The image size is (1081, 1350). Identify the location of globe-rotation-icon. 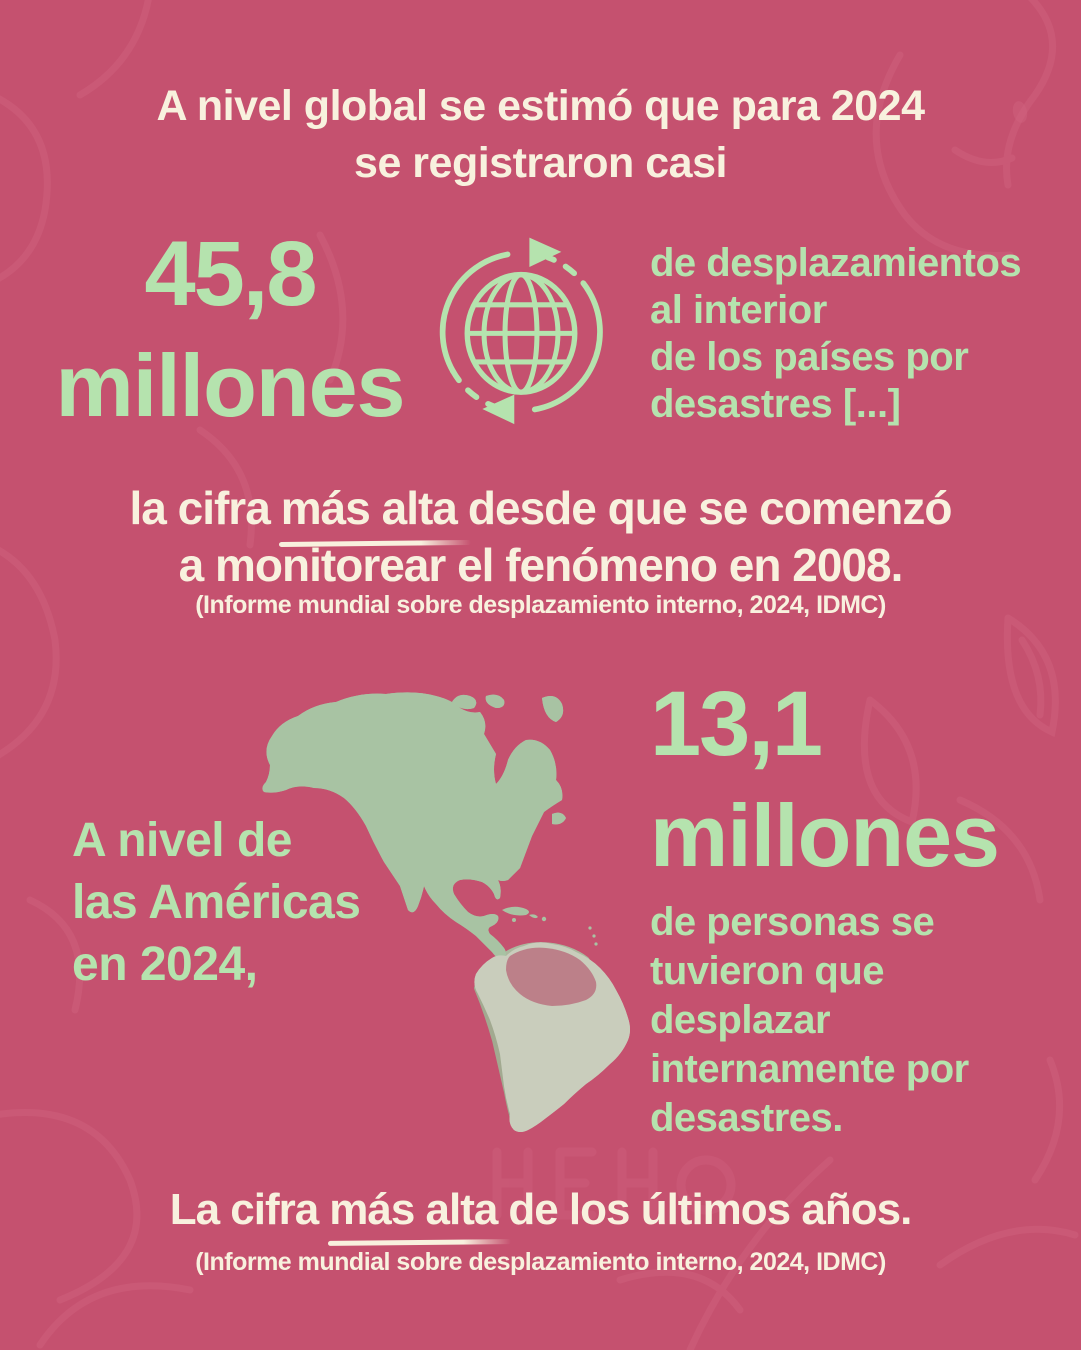
(521, 331).